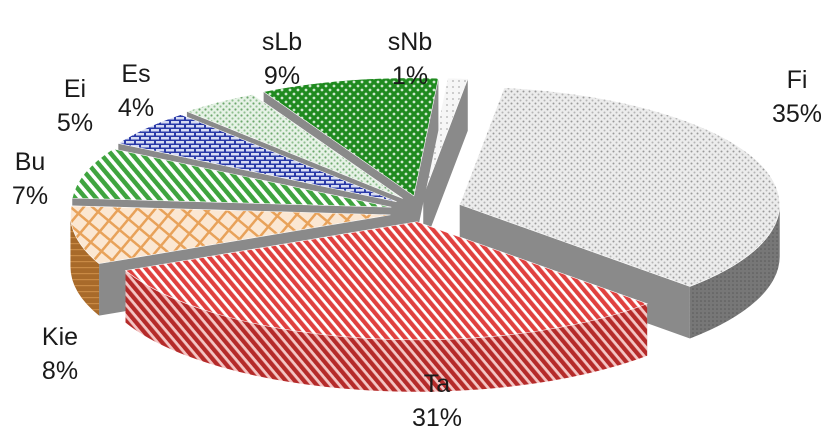 The width and height of the screenshot is (821, 433). I want to click on slice-percent-slb: 9%, so click(282, 76).